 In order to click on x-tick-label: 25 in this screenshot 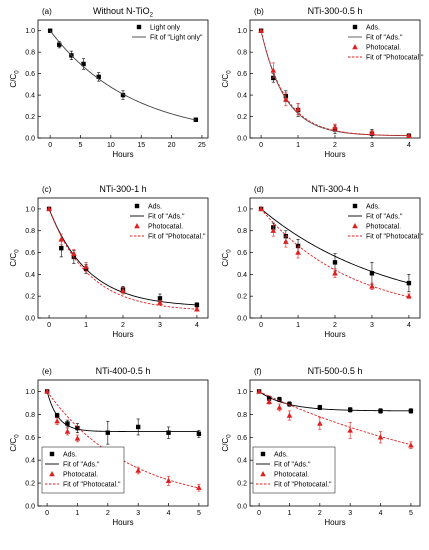, I will do `click(202, 145)`.